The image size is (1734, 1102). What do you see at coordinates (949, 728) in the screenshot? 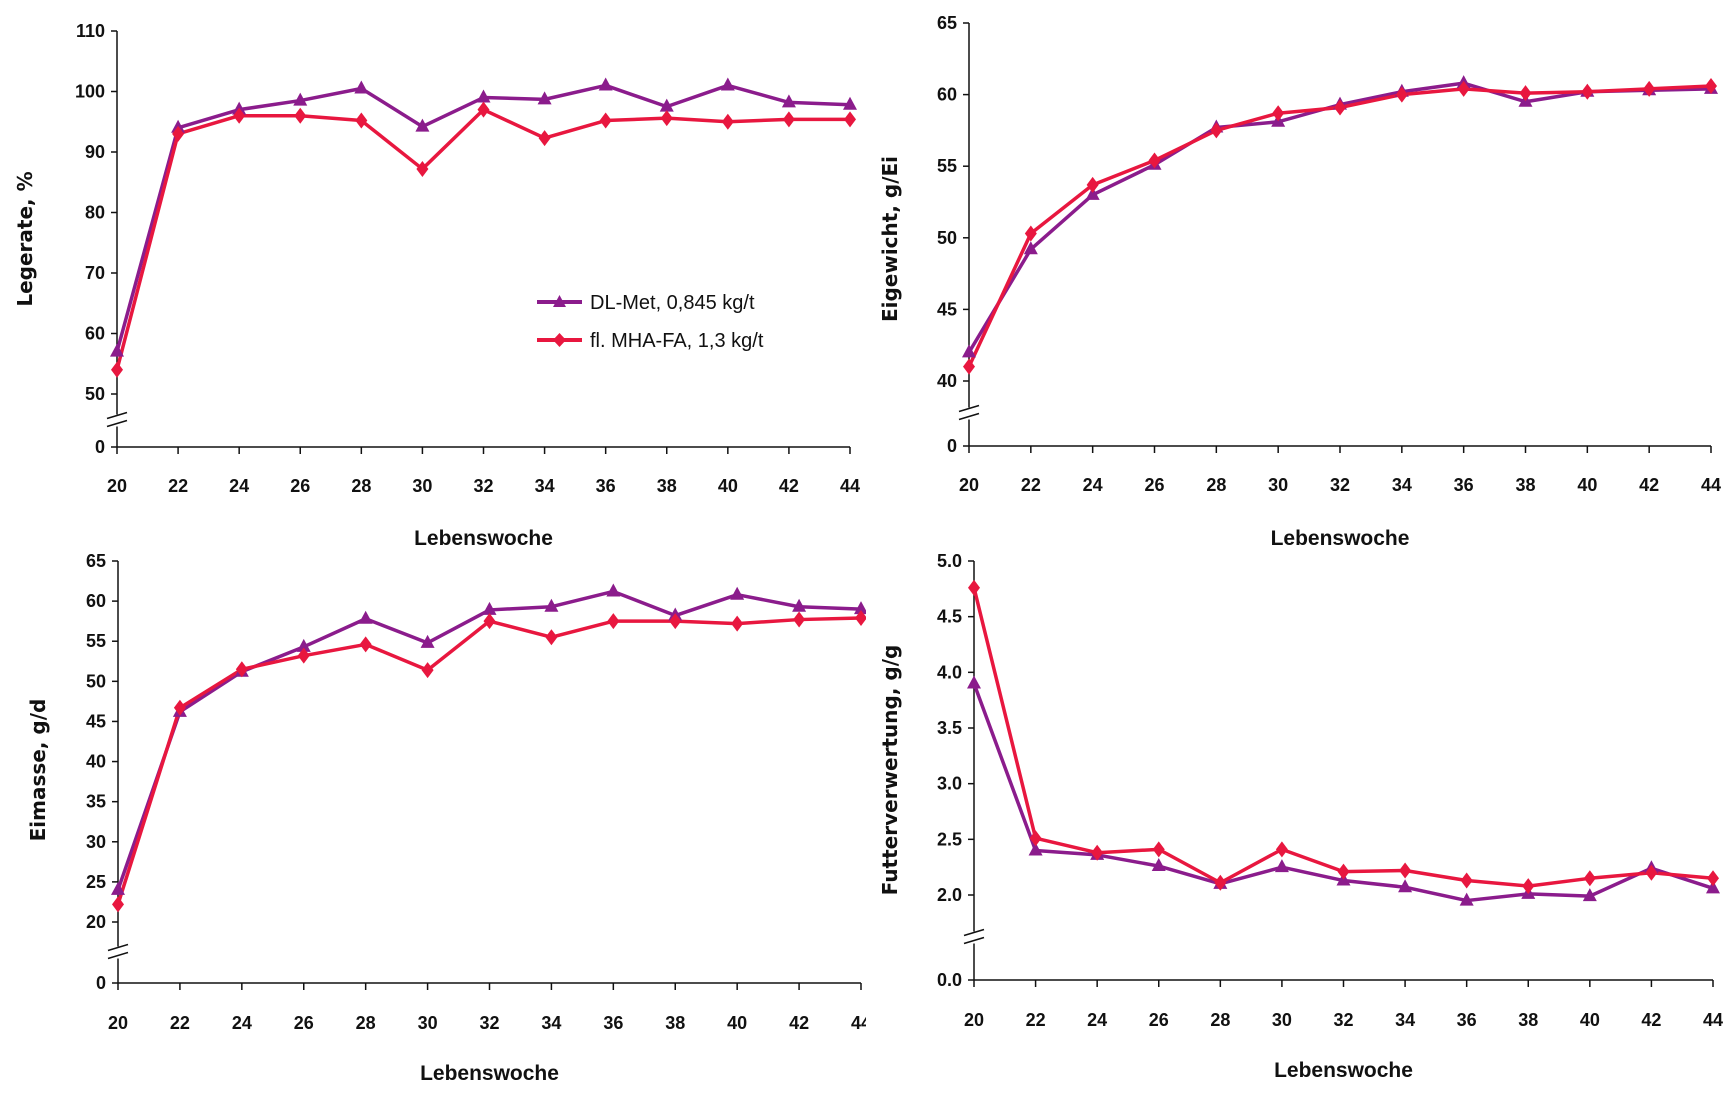
I see `y-tick-label: 3.5` at bounding box center [949, 728].